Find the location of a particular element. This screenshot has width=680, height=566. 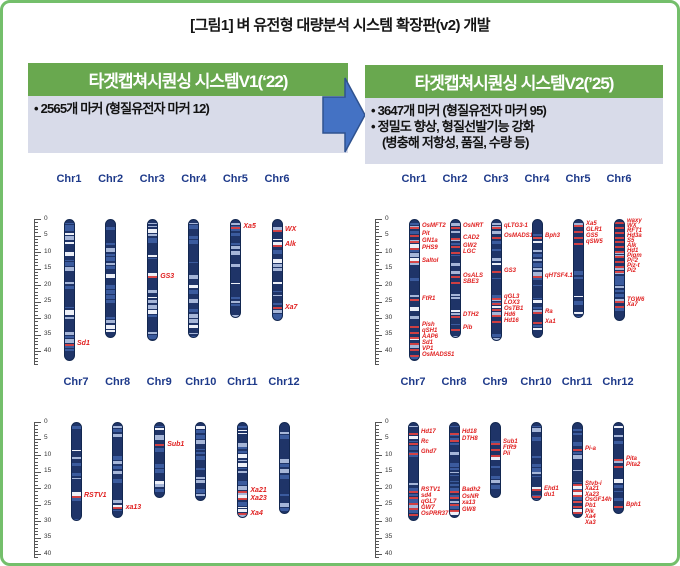

gene-marker-line-ghd7 is located at coordinates (413, 453).